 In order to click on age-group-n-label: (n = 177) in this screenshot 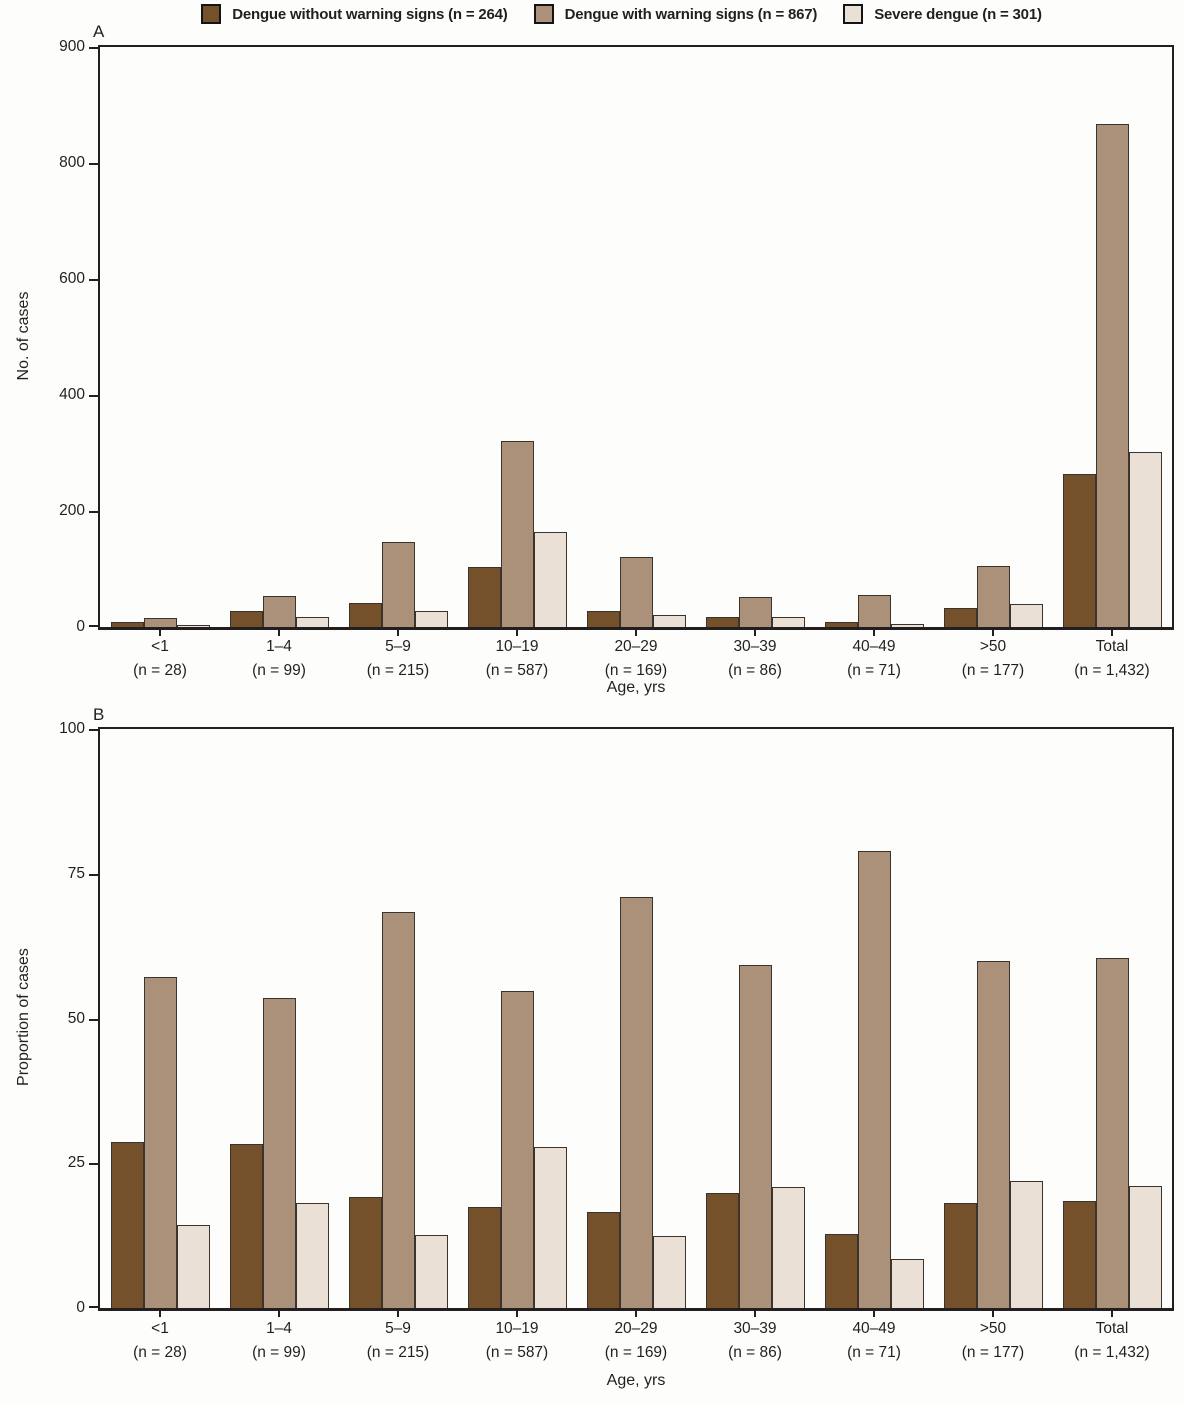, I will do `click(993, 670)`.